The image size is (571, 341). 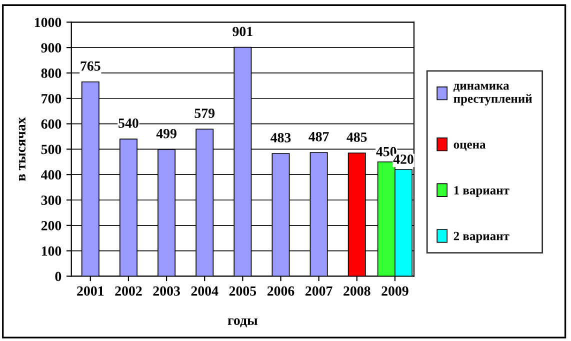 I want to click on x-tick-label: 2005, so click(x=242, y=291).